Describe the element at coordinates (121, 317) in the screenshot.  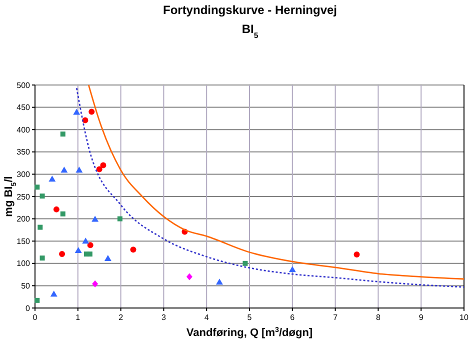
I see `x-tick-label: 2` at that location.